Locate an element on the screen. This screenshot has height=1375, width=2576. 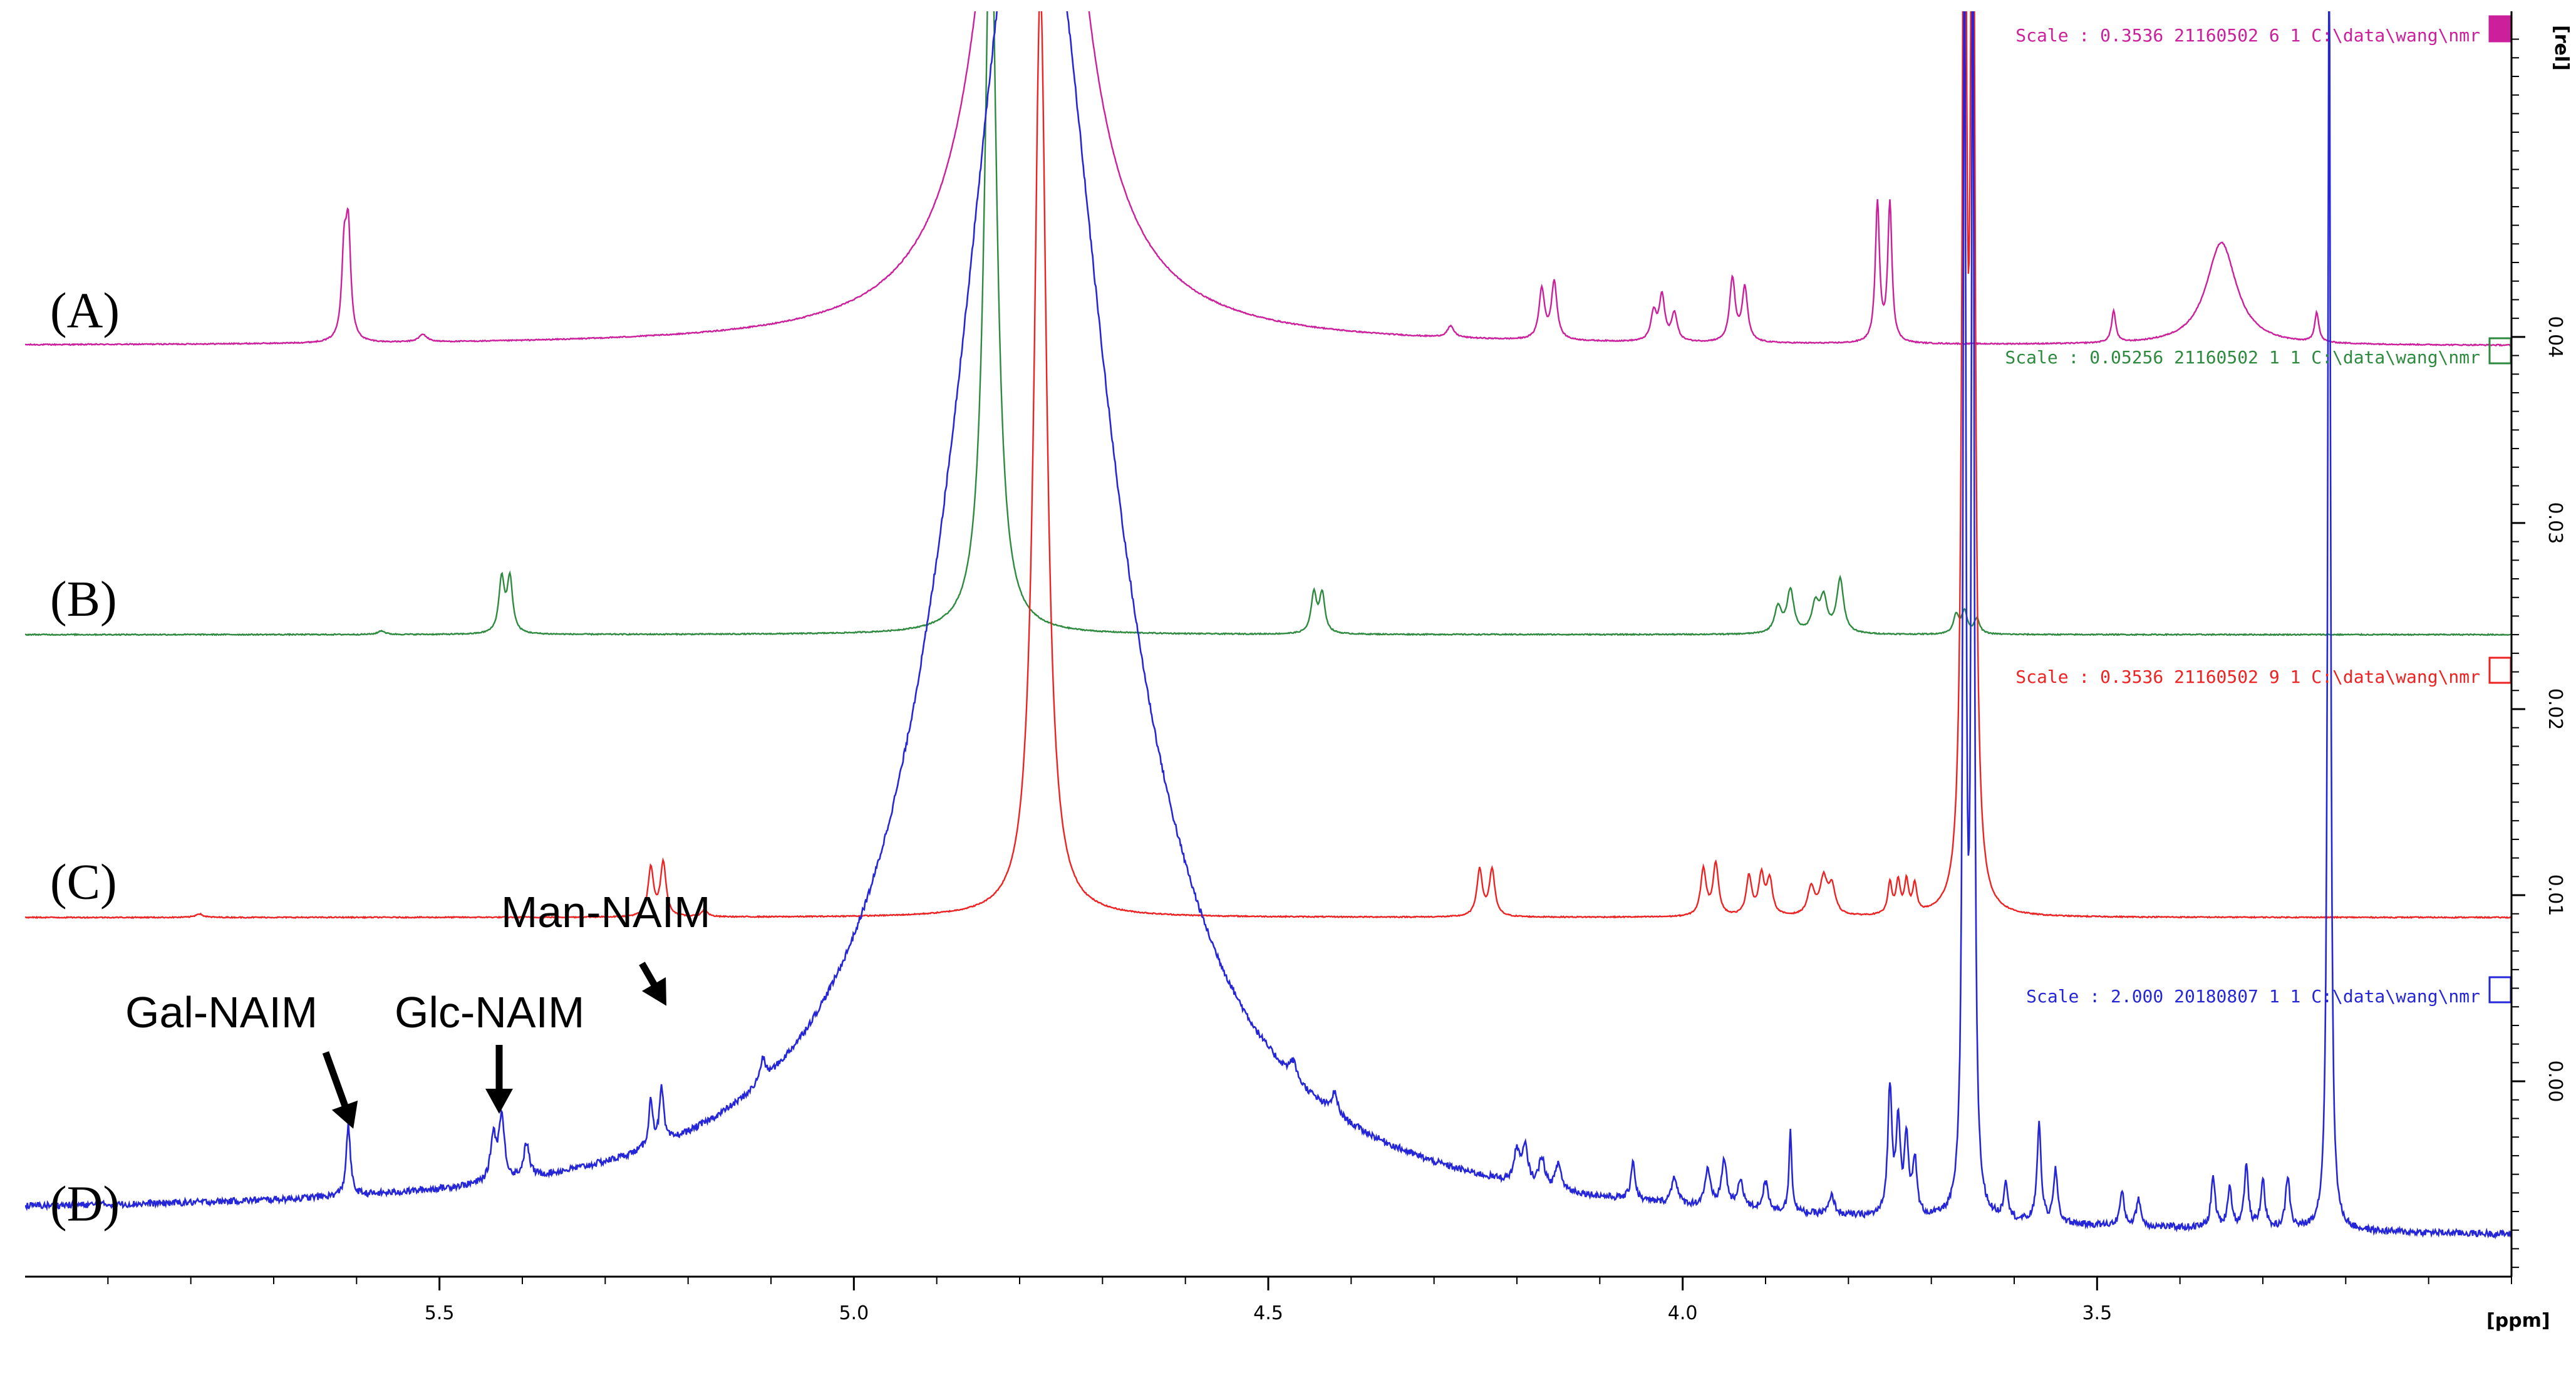
annotation-label-glc-naim: Glc-NAIM is located at coordinates (489, 1013).